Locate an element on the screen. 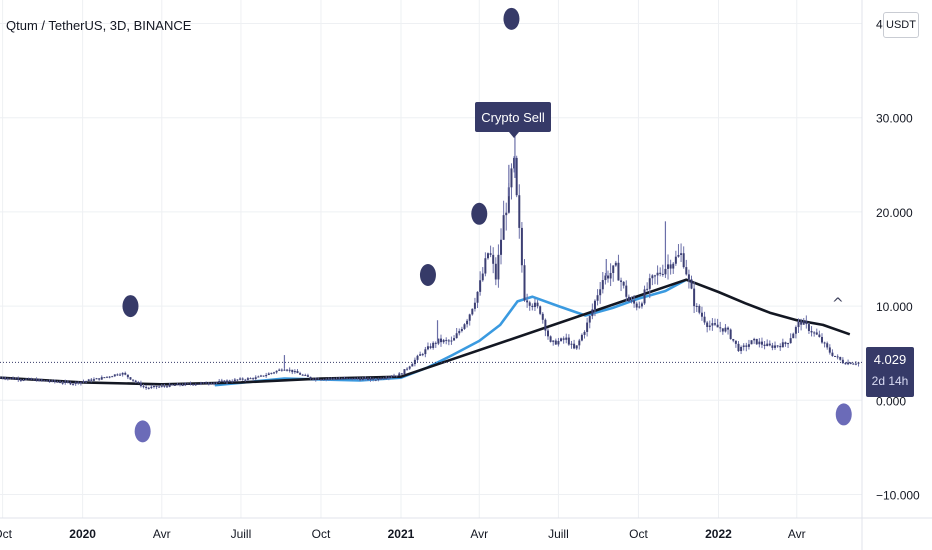  sell-signal-marker is located at coordinates (511, 18).